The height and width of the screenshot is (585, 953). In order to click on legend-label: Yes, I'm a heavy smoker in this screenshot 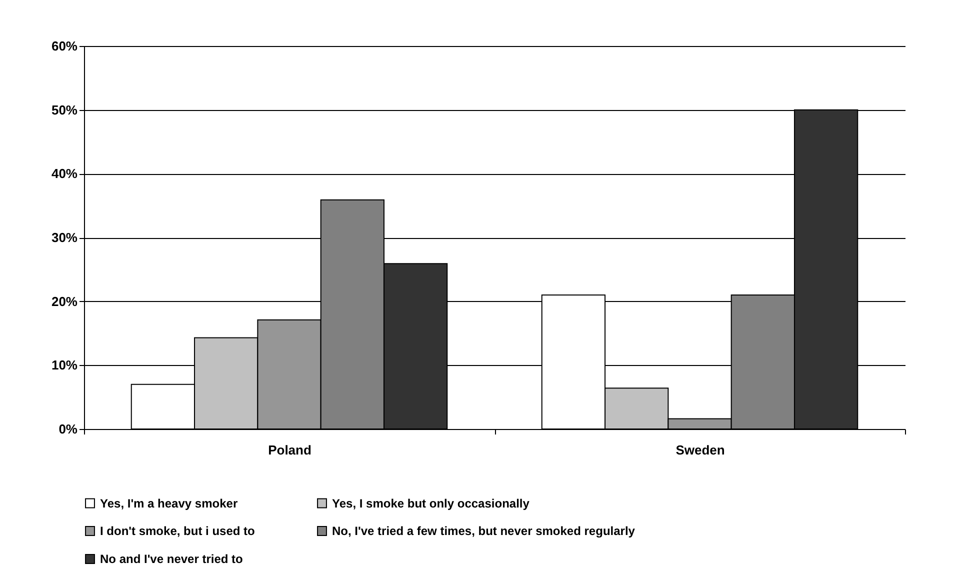, I will do `click(169, 503)`.